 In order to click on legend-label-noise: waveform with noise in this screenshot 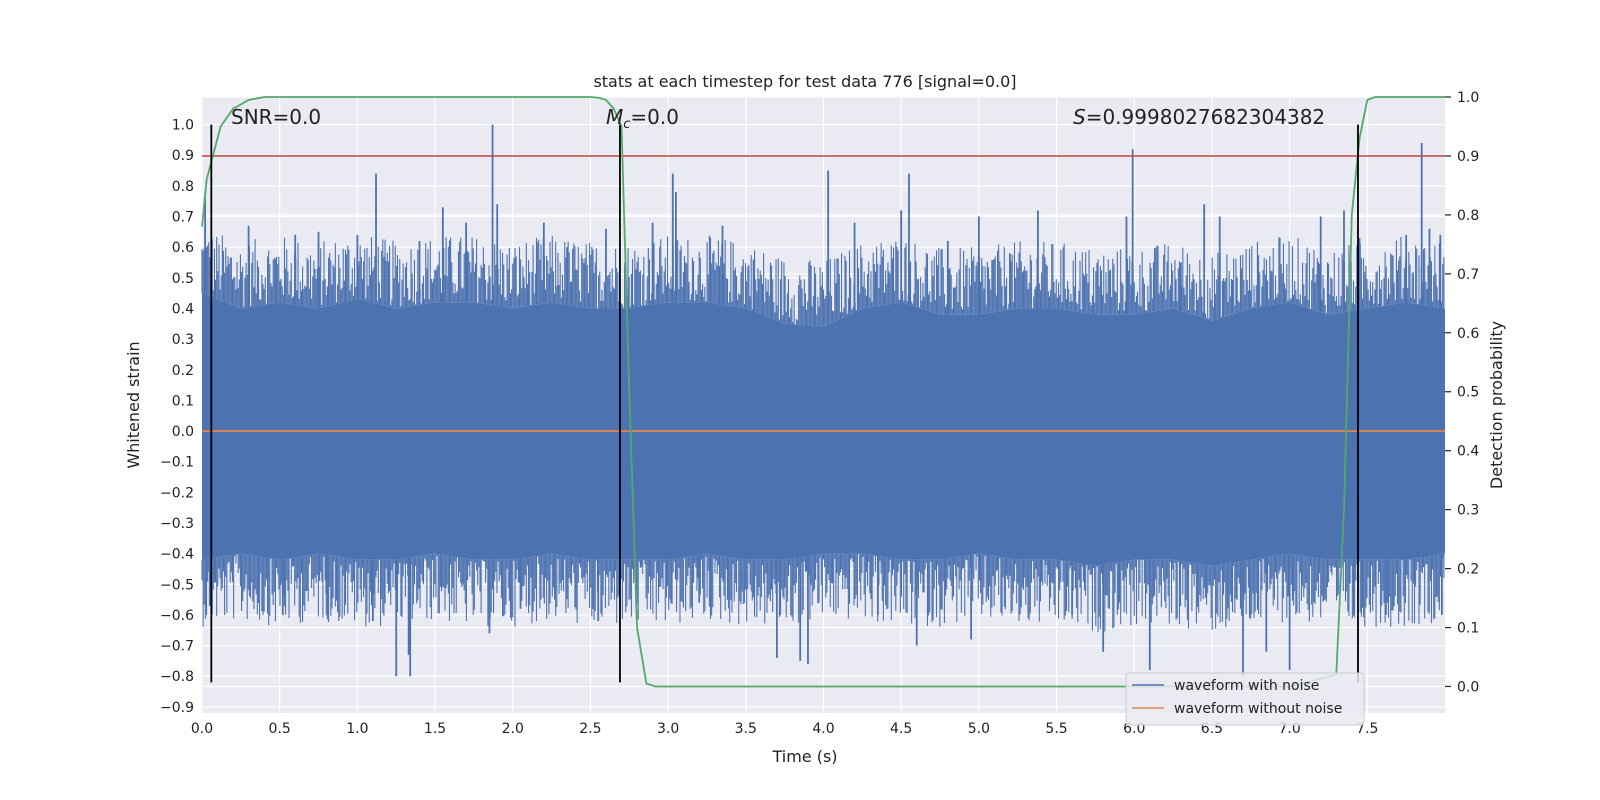, I will do `click(1246, 686)`.